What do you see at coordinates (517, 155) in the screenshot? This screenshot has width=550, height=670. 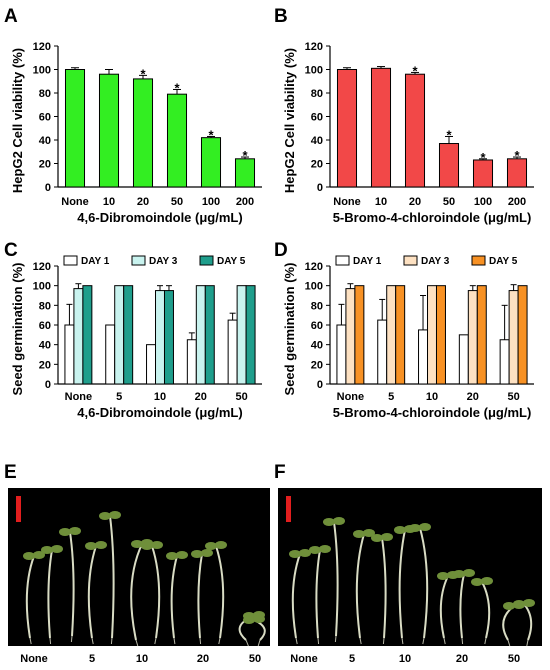 I see `significance-star-b-5: *` at bounding box center [517, 155].